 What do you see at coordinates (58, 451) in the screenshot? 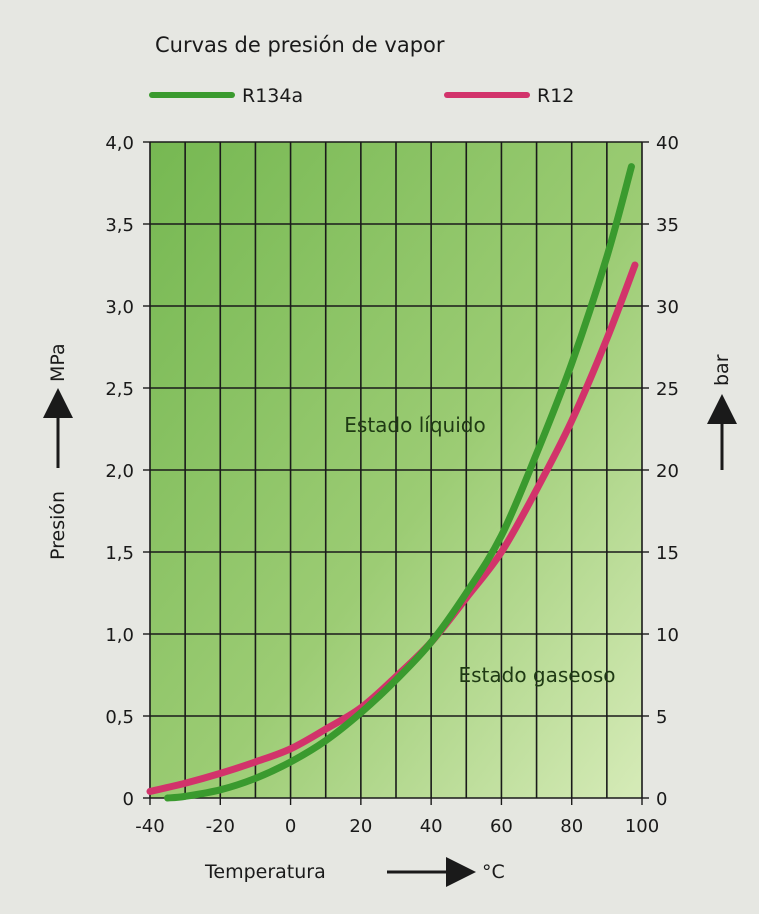
I see `y-axis-left-label: Presión MPa` at bounding box center [58, 451].